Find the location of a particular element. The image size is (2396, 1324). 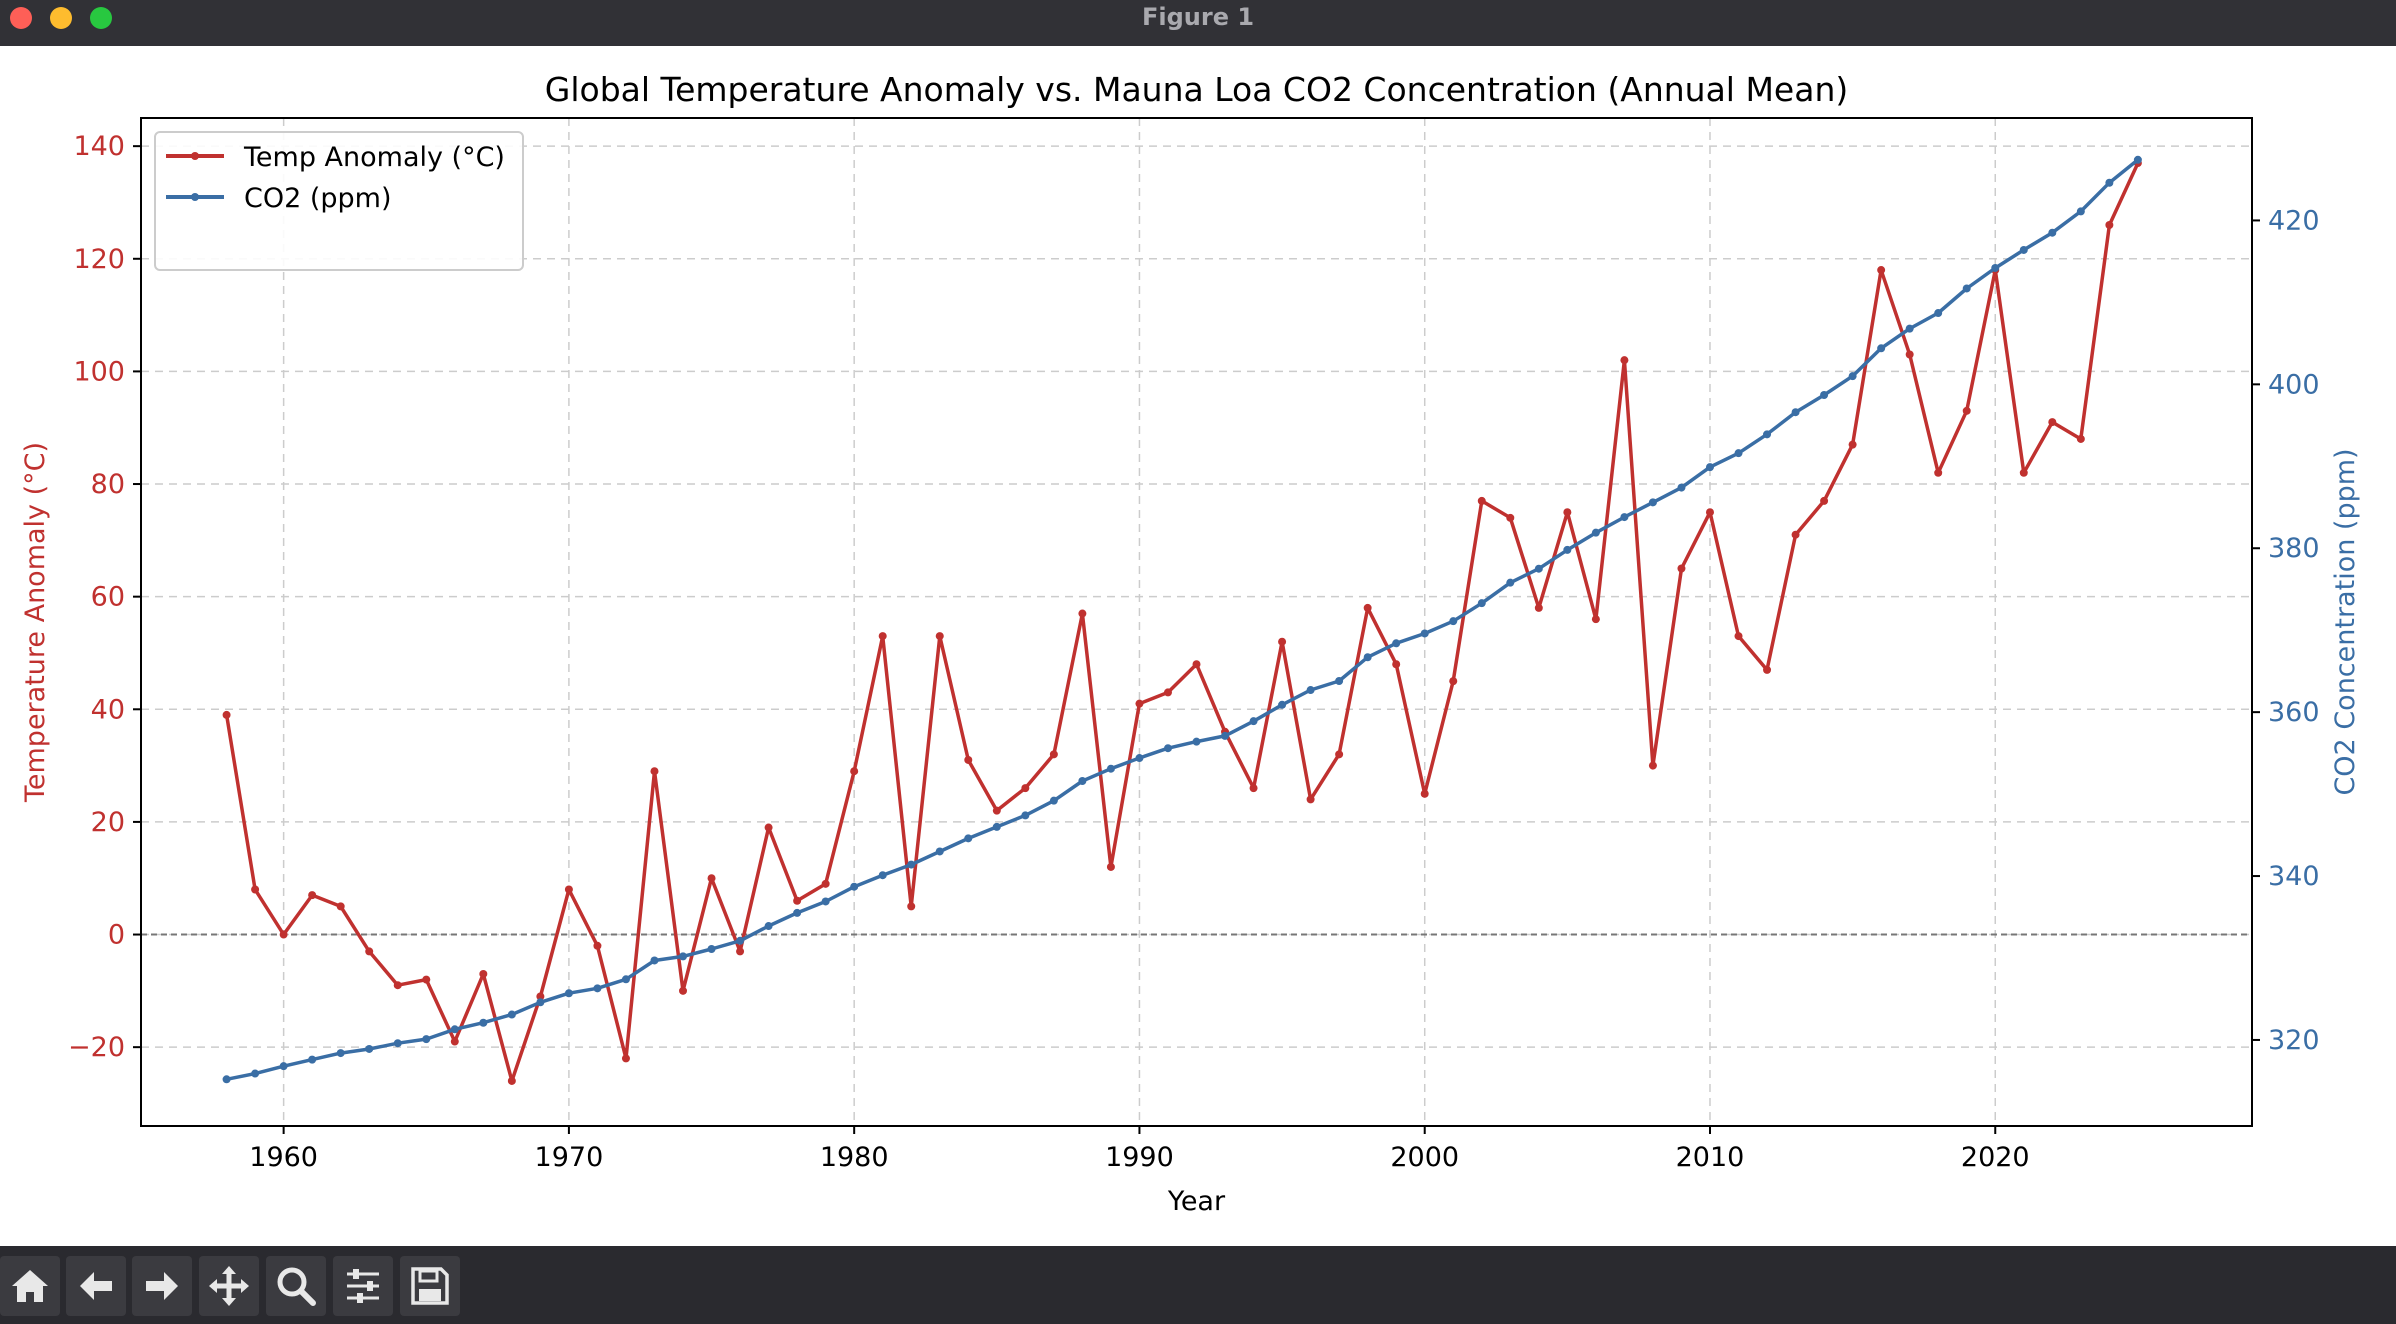

legend-temp-marker is located at coordinates (195, 156).